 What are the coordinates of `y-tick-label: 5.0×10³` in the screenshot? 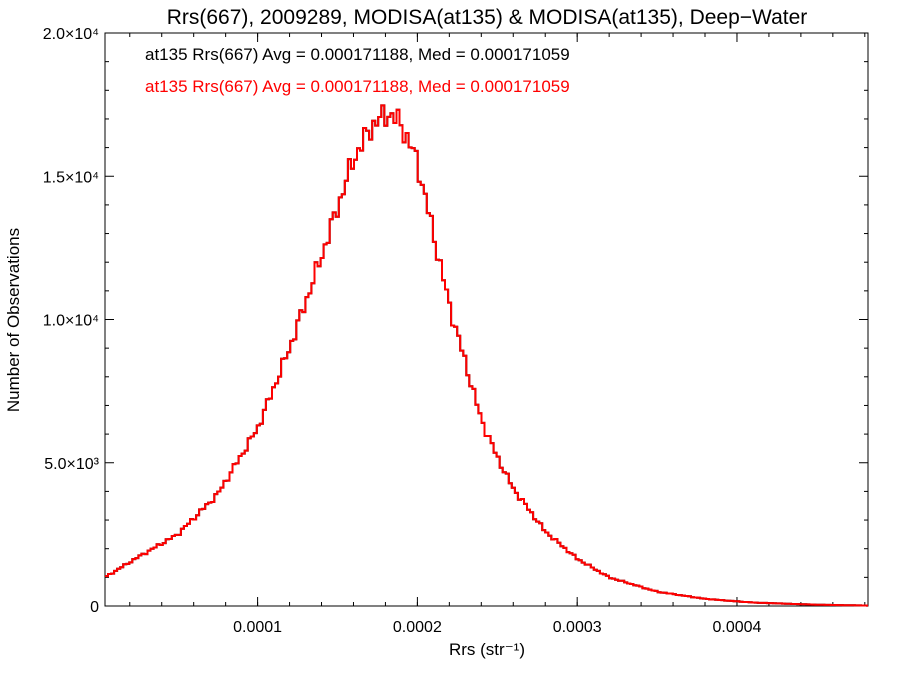 It's located at (71, 464).